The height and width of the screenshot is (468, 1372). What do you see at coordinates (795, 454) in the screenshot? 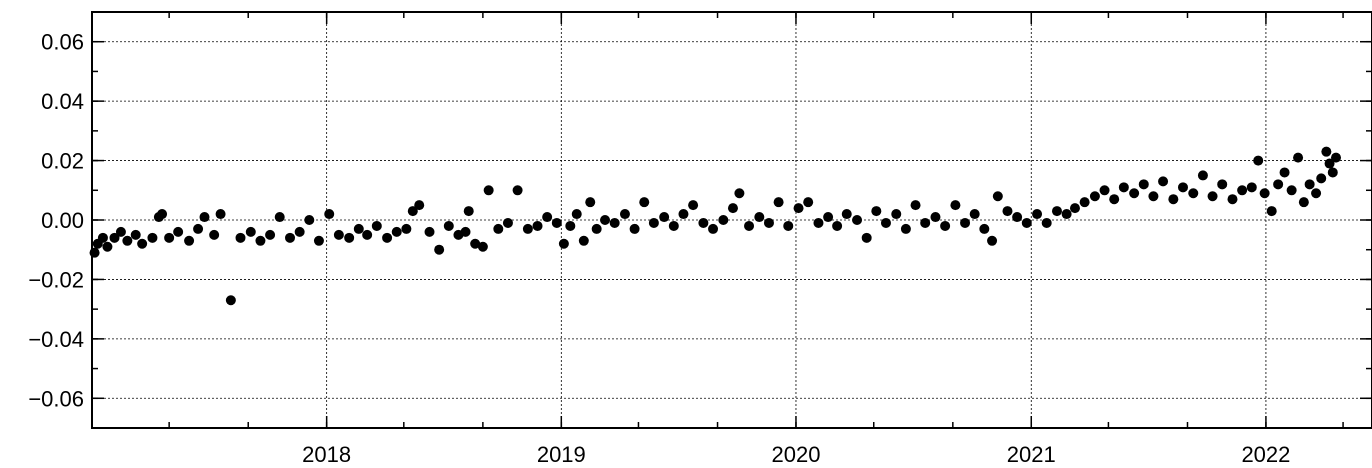
I see `x-tick-label: 2020` at bounding box center [795, 454].